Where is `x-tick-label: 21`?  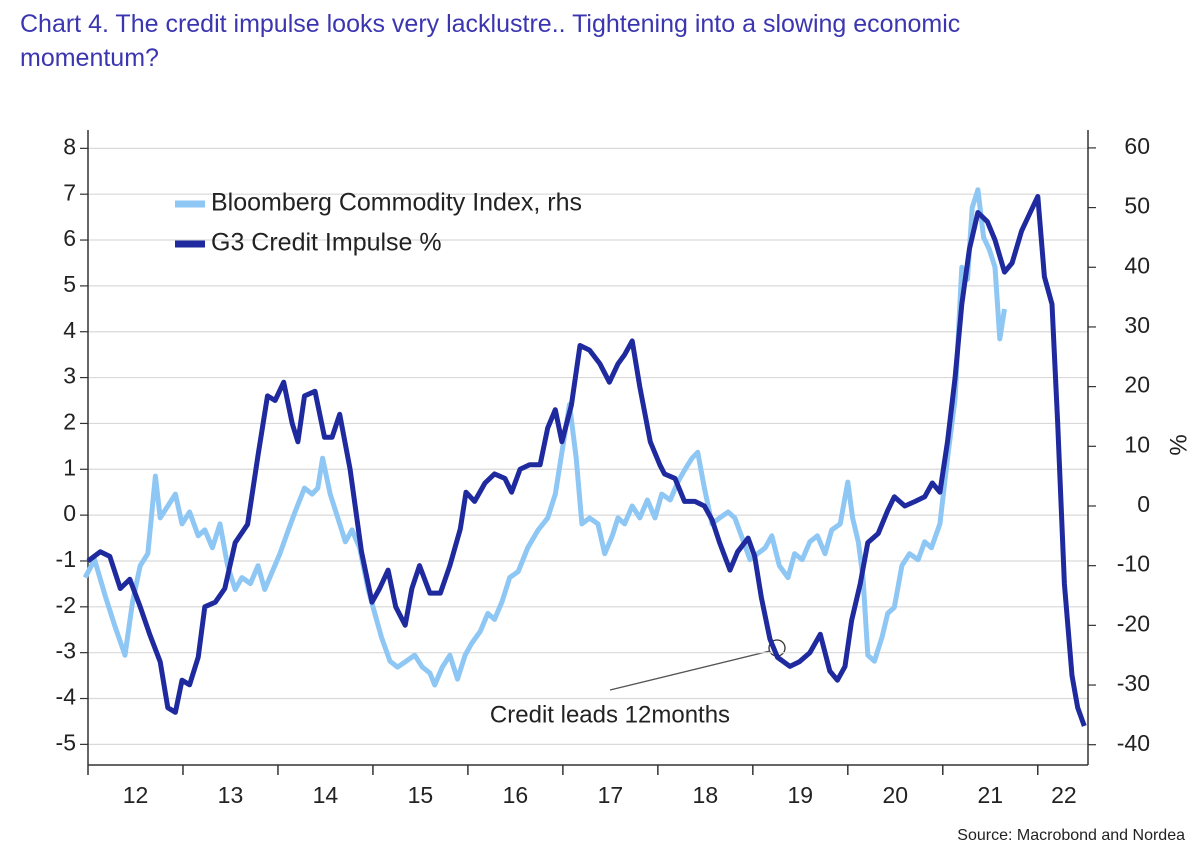
x-tick-label: 21 is located at coordinates (990, 795).